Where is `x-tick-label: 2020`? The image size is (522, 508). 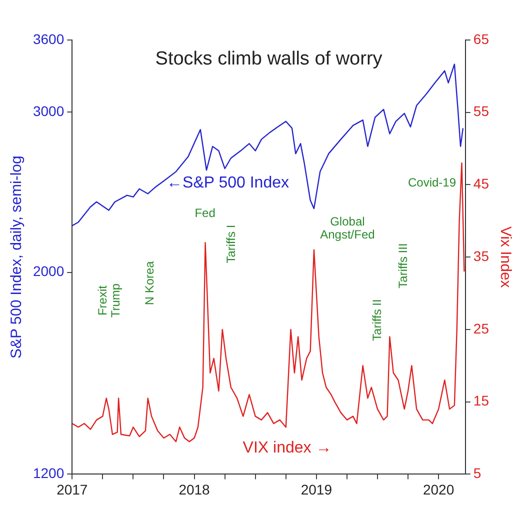
x-tick-label: 2020 is located at coordinates (438, 489).